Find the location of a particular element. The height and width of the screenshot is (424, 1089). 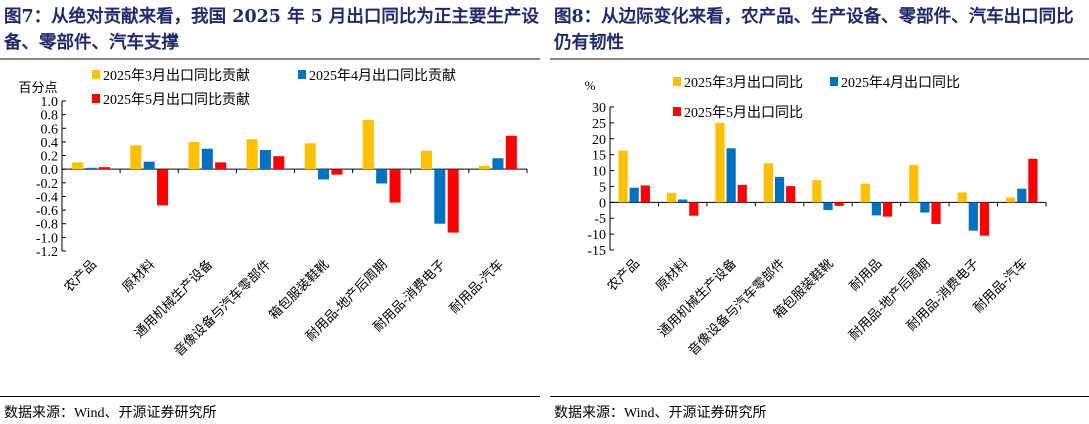

y-tick-label: 5 is located at coordinates (602, 187).